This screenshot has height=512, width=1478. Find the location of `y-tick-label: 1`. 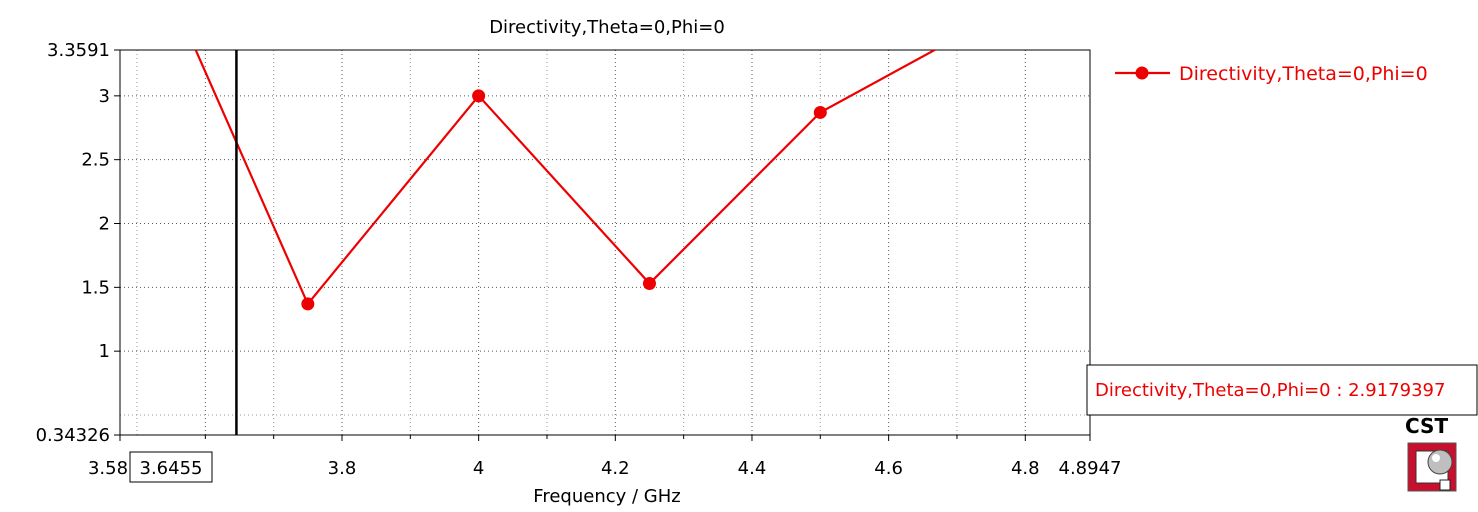

y-tick-label: 1 is located at coordinates (104, 351).